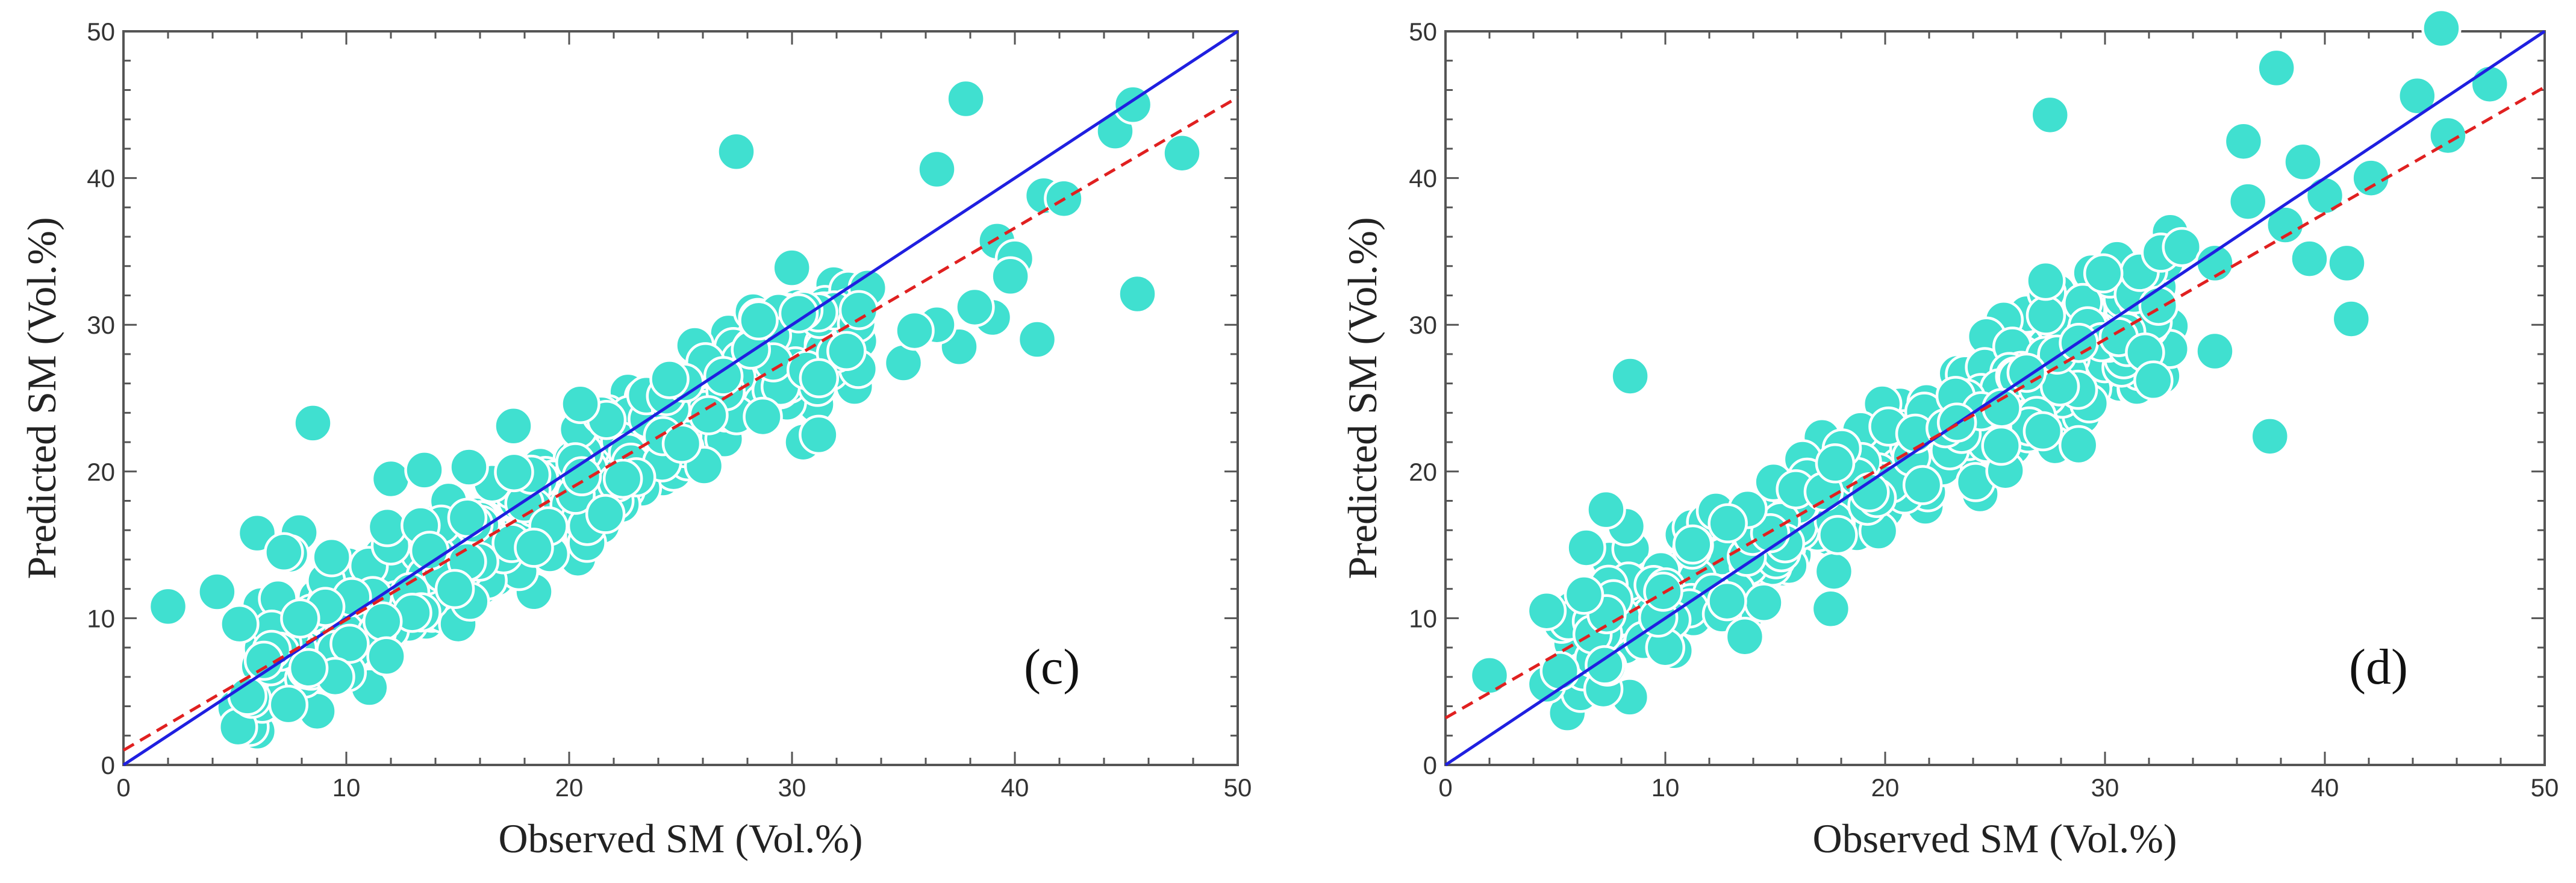 The height and width of the screenshot is (883, 2576). I want to click on x-tick-label: 40, so click(2325, 787).